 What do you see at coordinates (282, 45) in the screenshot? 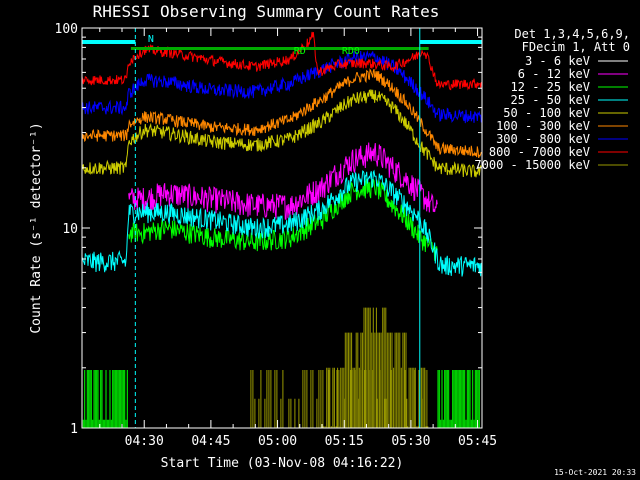
I see `flag-bars` at bounding box center [282, 45].